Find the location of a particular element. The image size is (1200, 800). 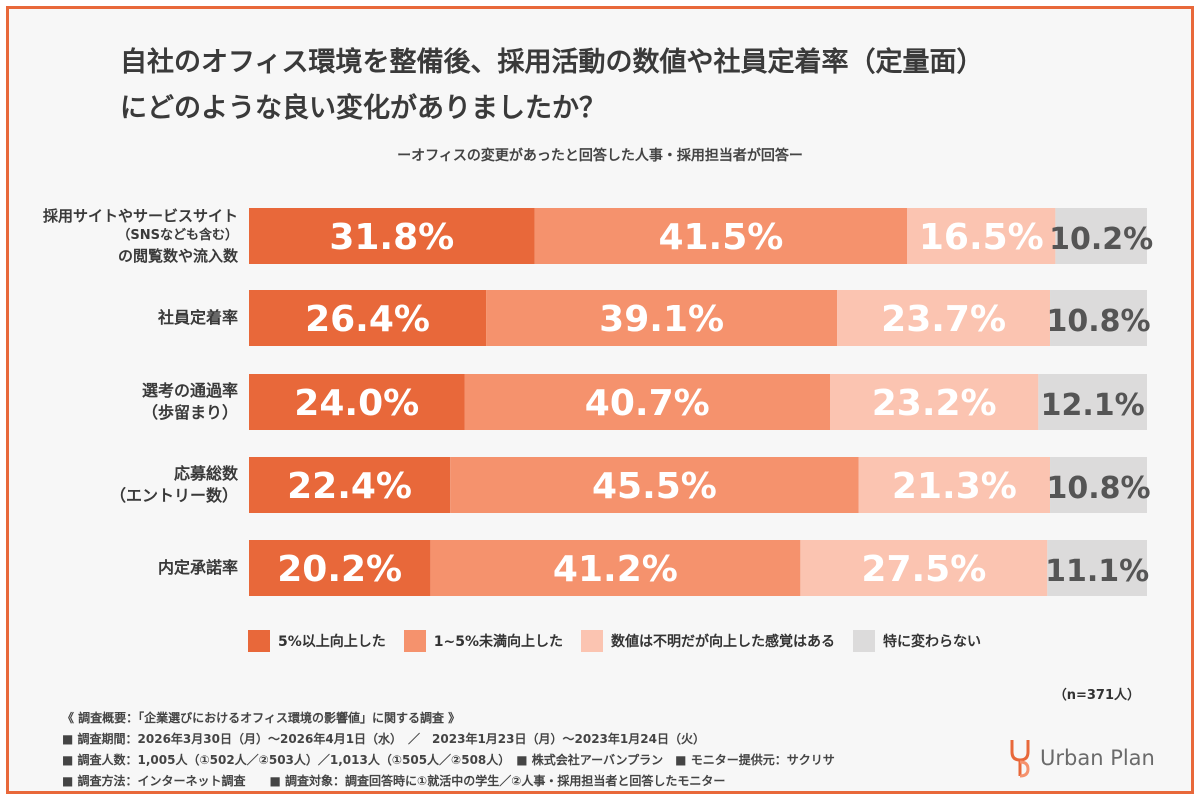

bar-value-label: 16.5% is located at coordinates (981, 237).